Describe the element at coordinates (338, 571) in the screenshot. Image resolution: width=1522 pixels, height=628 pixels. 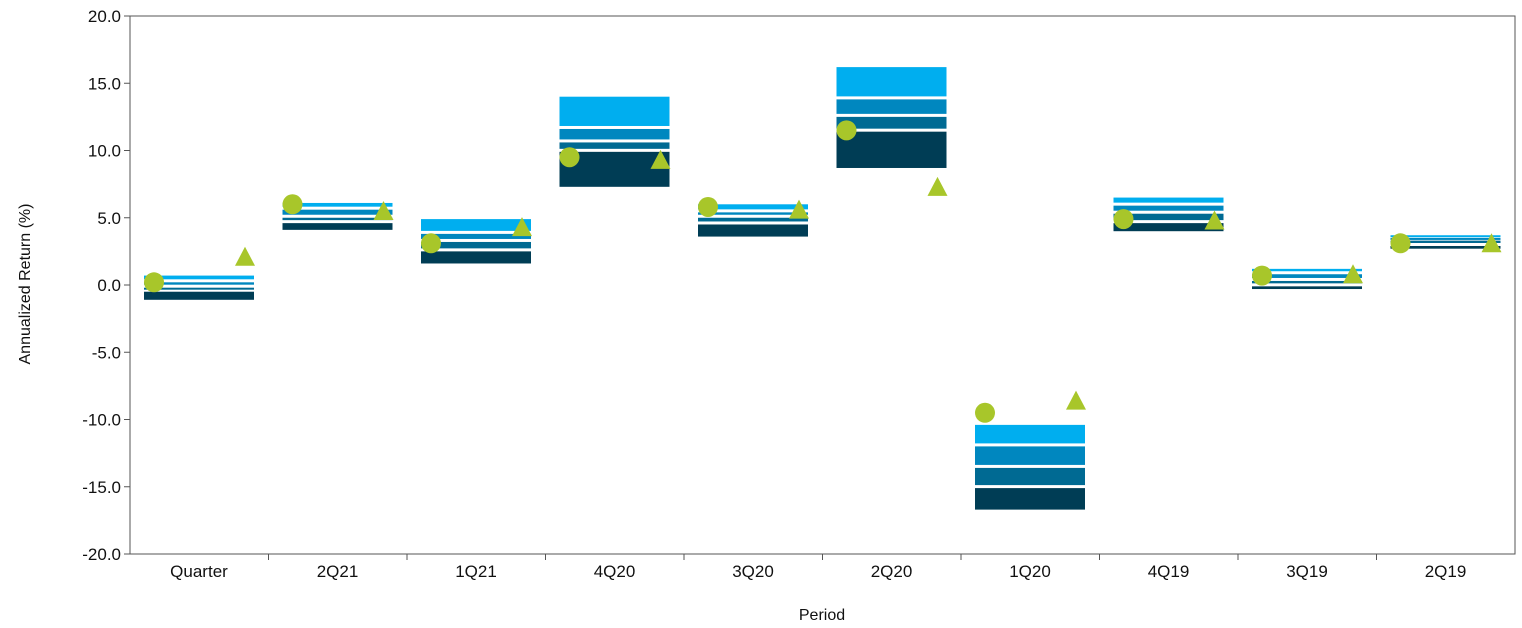
I see `x-tick-label: 2Q21` at that location.